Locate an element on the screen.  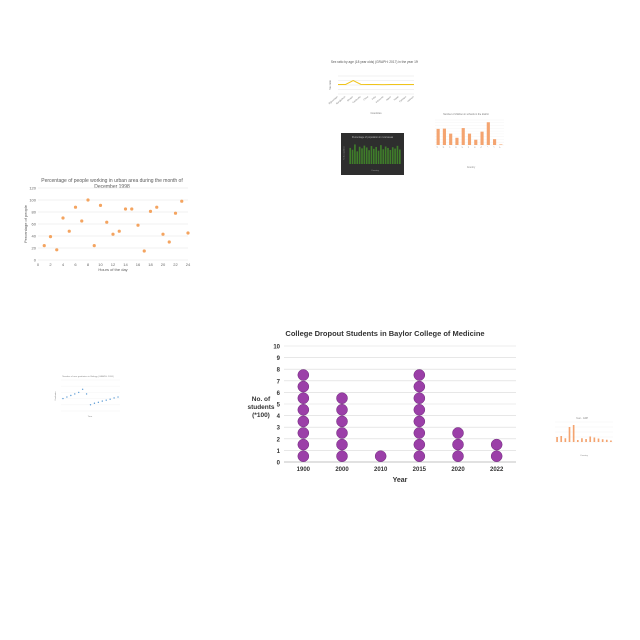
y-axis-label: % of population is located at coordinates (344, 153).